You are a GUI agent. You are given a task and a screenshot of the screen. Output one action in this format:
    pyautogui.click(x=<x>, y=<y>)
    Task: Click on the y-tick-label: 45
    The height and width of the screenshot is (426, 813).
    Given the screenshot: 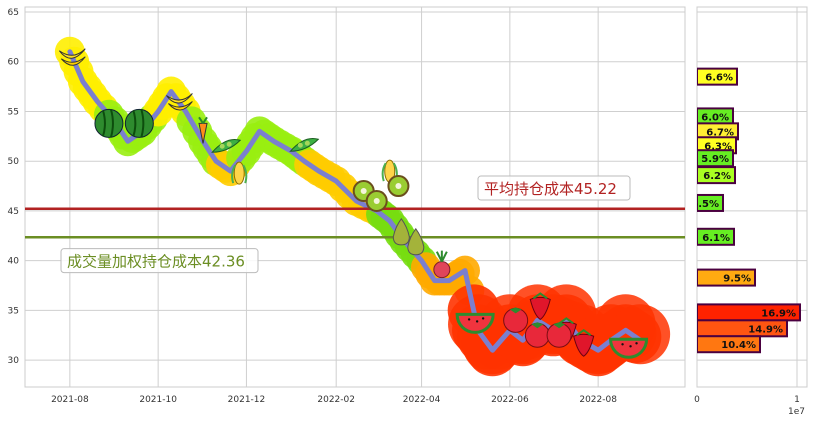 What is the action you would take?
    pyautogui.click(x=13, y=212)
    